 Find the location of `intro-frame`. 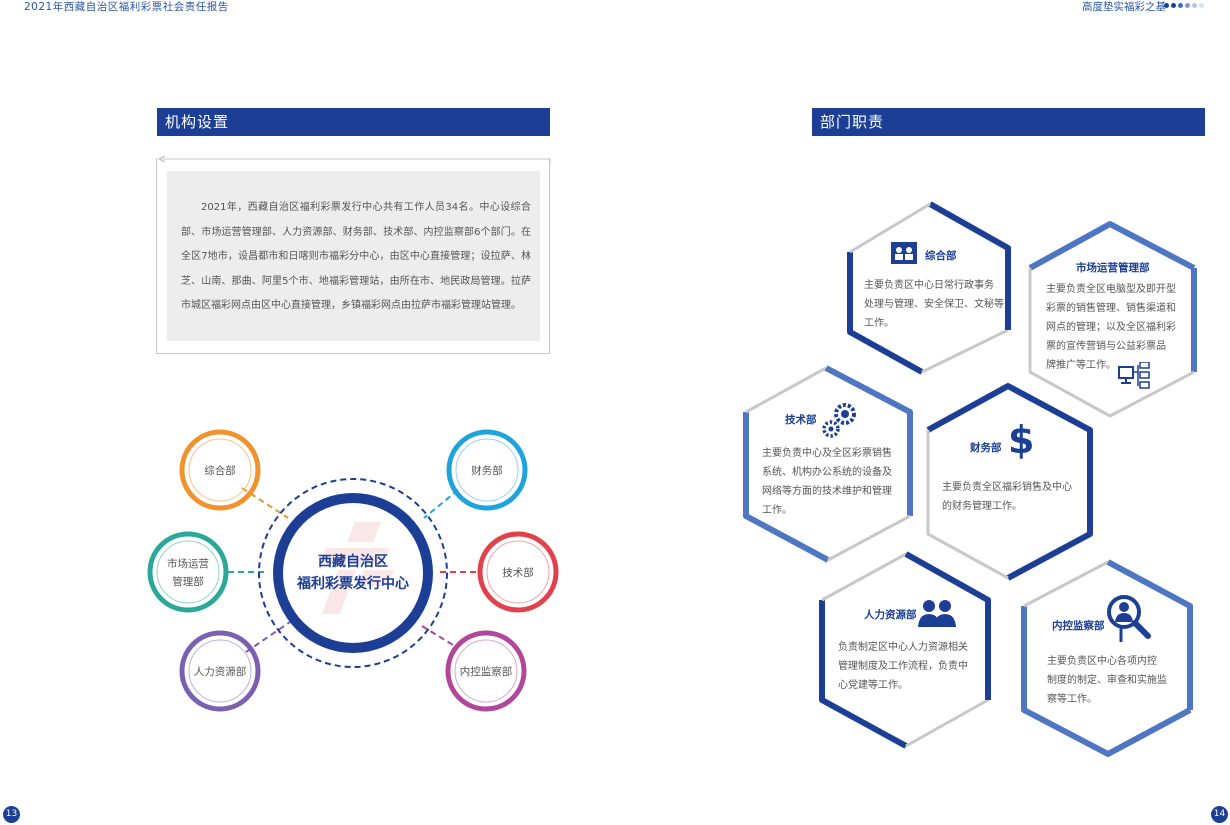

intro-frame is located at coordinates (353, 256).